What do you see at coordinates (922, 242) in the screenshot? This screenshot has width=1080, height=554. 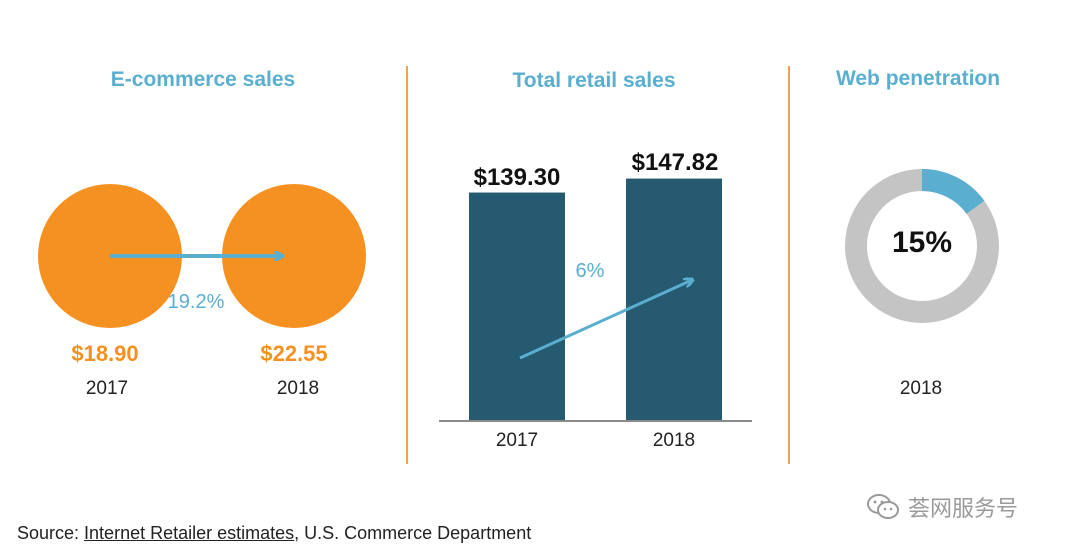 I see `donut-center-label: 15%` at bounding box center [922, 242].